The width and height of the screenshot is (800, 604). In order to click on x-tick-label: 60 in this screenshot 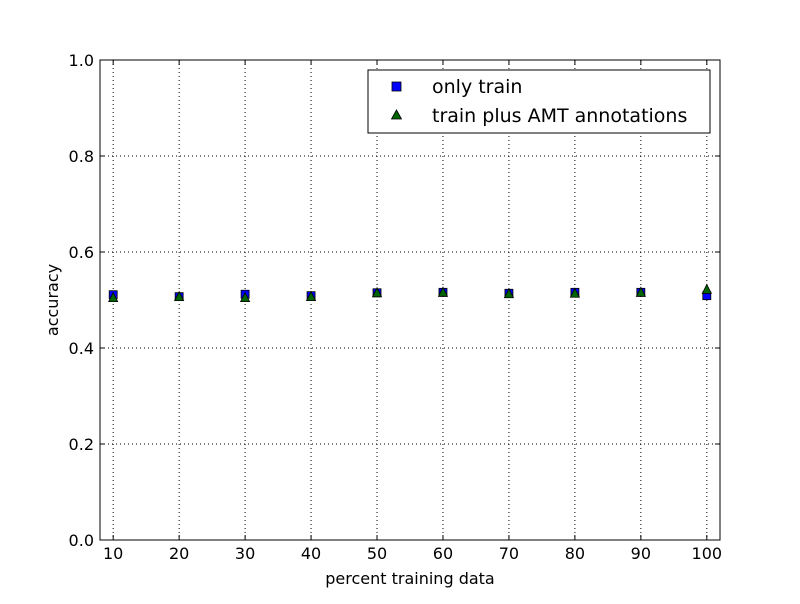, I will do `click(443, 553)`.